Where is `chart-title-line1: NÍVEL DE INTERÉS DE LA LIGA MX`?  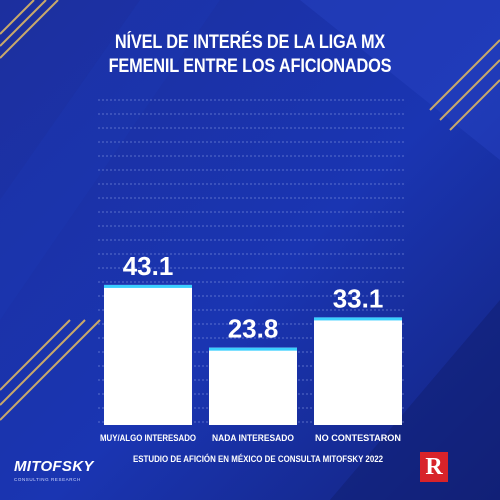 chart-title-line1: NÍVEL DE INTERÉS DE LA LIGA MX is located at coordinates (250, 42).